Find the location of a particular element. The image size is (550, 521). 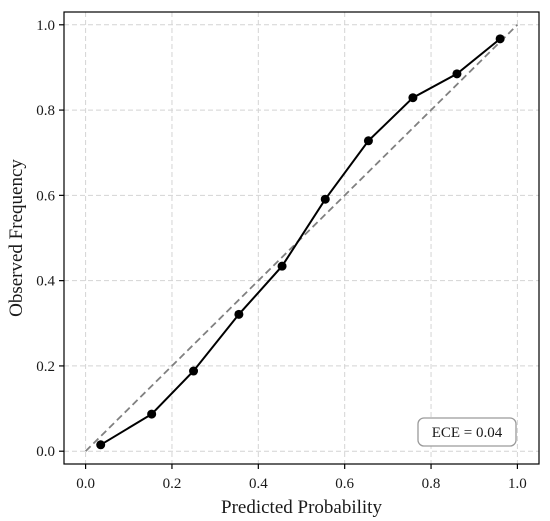

y-tick-label: 0.8 is located at coordinates (45, 111).